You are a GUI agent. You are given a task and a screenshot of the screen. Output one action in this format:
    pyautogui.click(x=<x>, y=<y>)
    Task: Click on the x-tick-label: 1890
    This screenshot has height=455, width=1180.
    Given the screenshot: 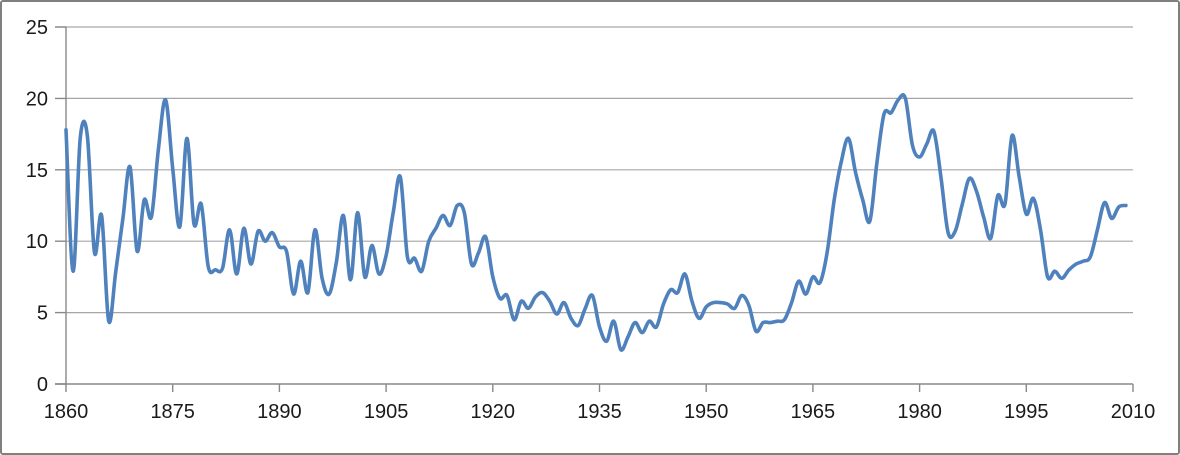 What is the action you would take?
    pyautogui.click(x=279, y=412)
    